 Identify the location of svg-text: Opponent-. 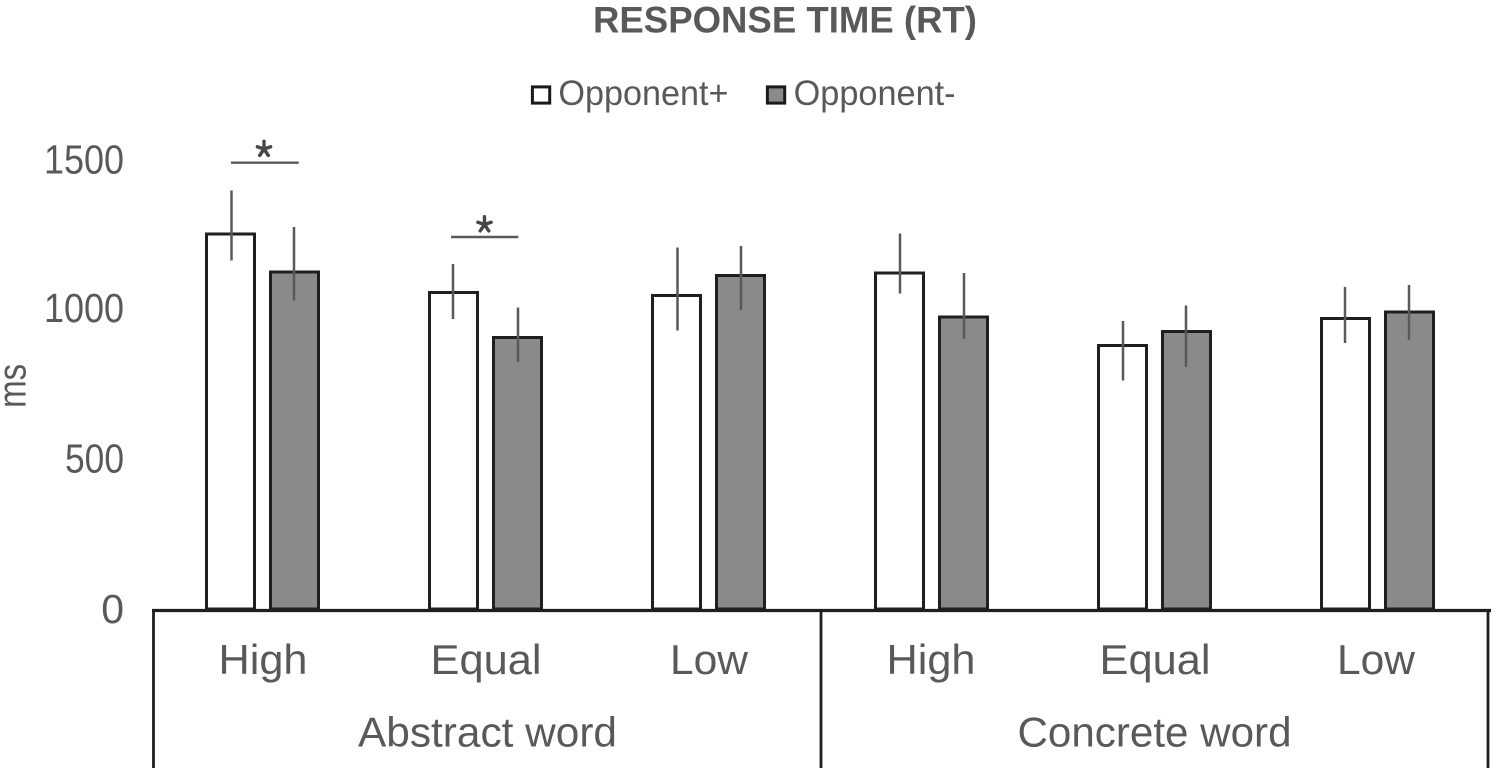
(875, 93).